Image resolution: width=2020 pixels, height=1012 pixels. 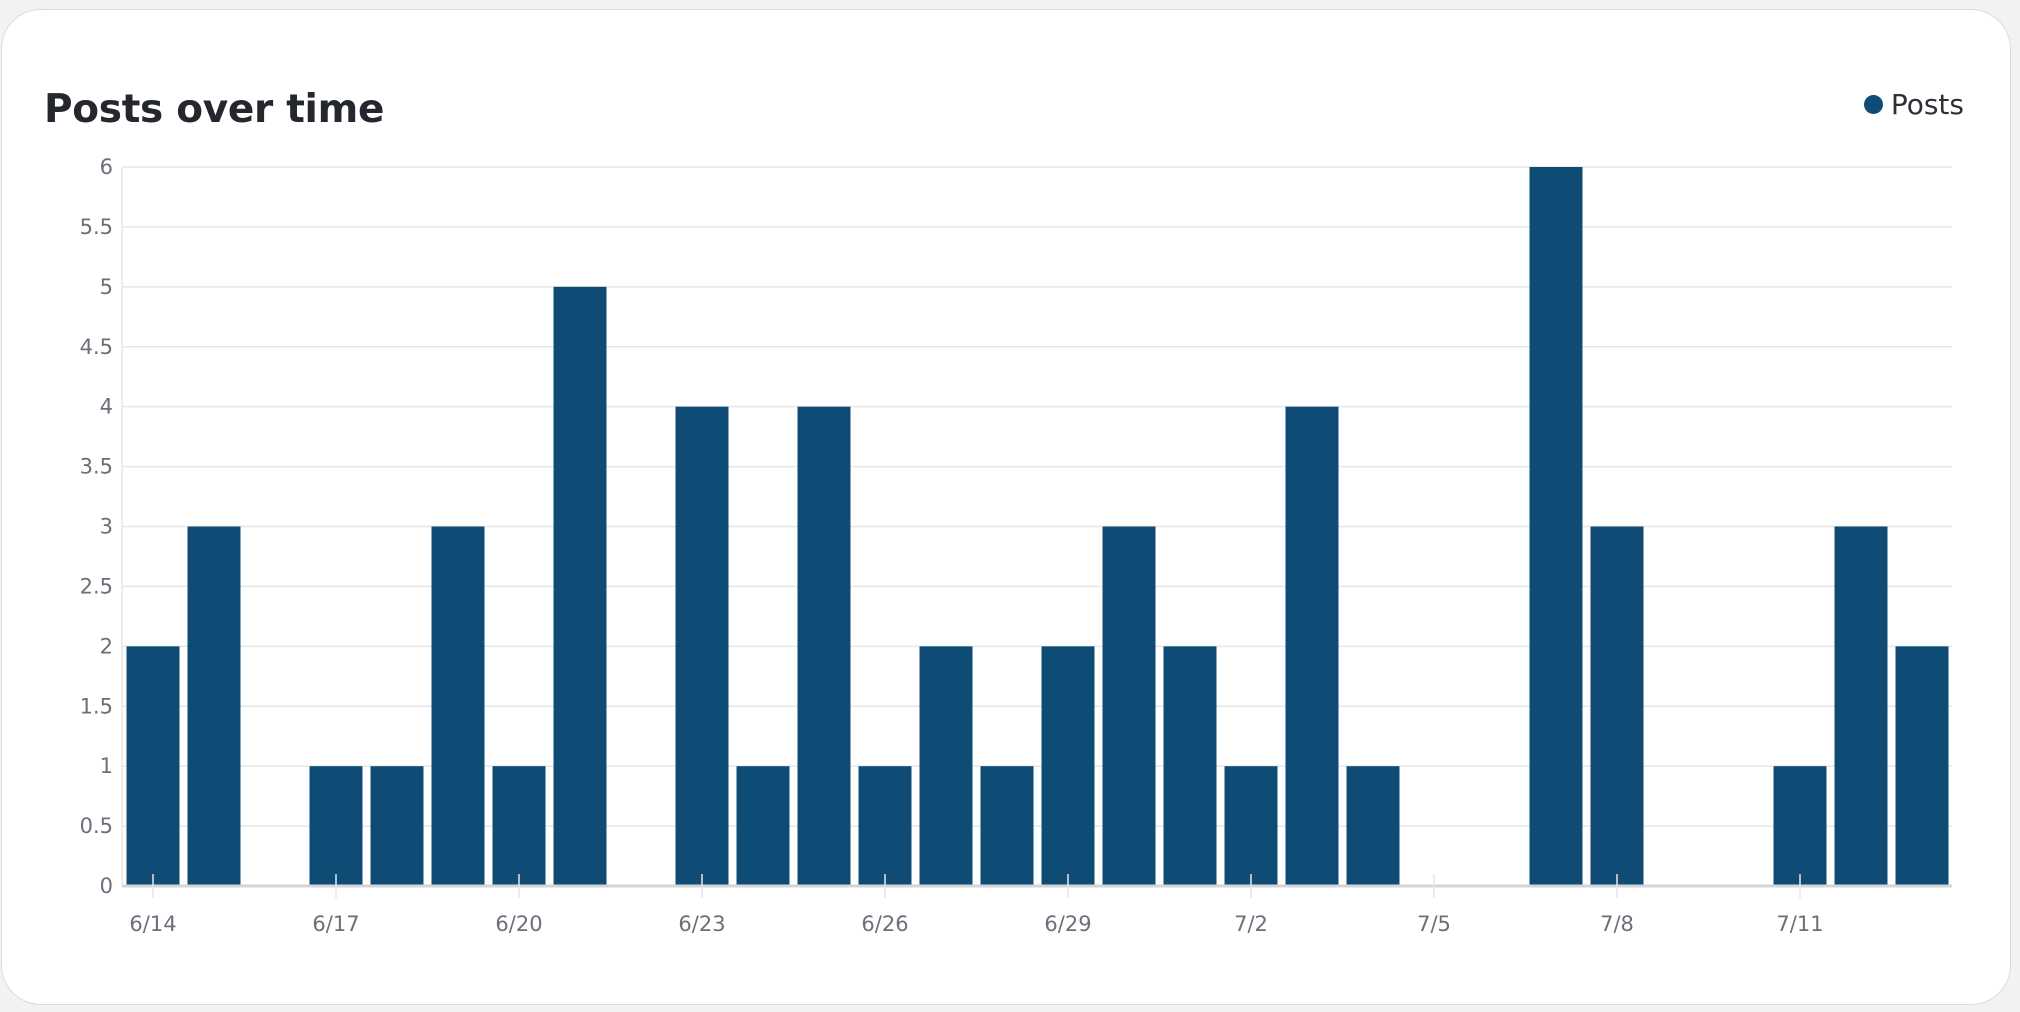 I want to click on x-tick-label: 7/2, so click(x=1251, y=924).